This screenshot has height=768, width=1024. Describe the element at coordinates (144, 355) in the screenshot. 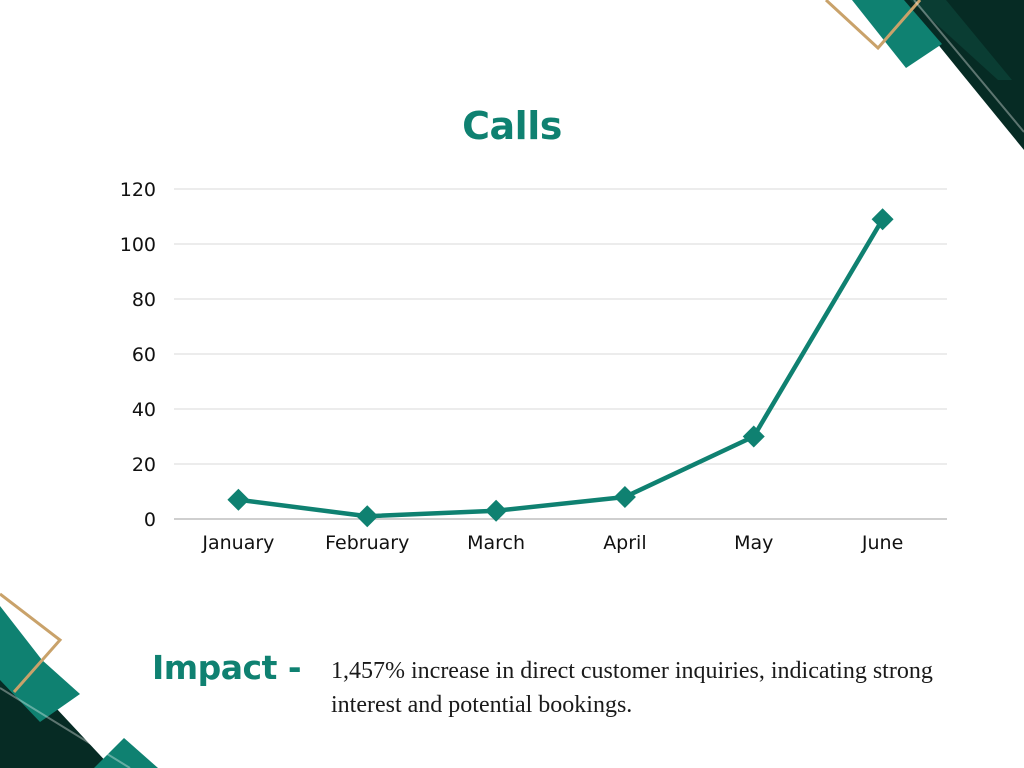

I see `y-tick-label: 60` at that location.